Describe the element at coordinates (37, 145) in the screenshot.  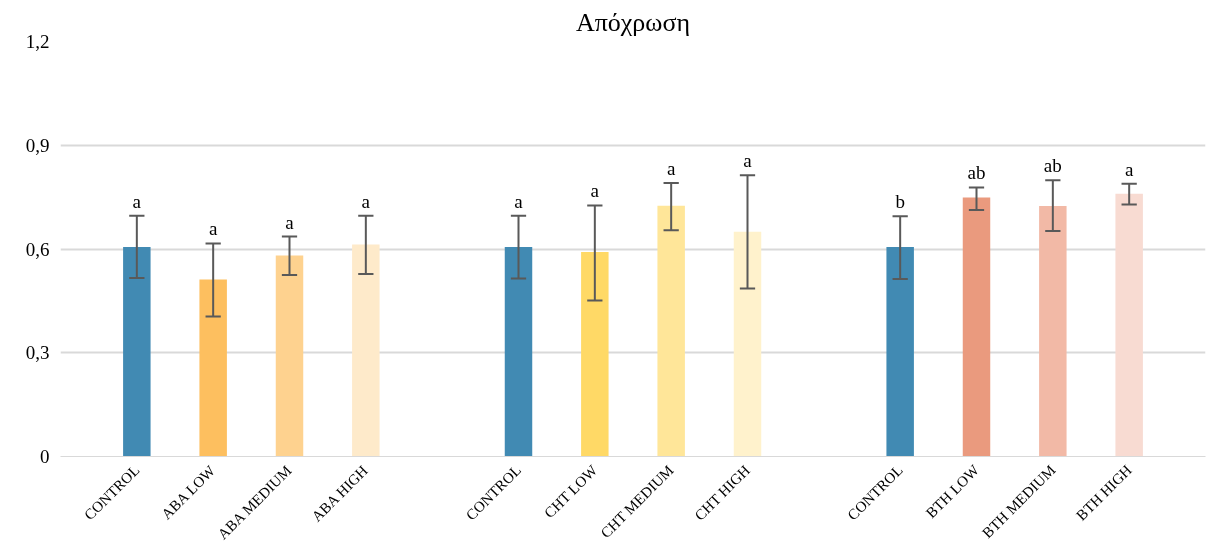
I see `y-tick-label: 0,9` at that location.